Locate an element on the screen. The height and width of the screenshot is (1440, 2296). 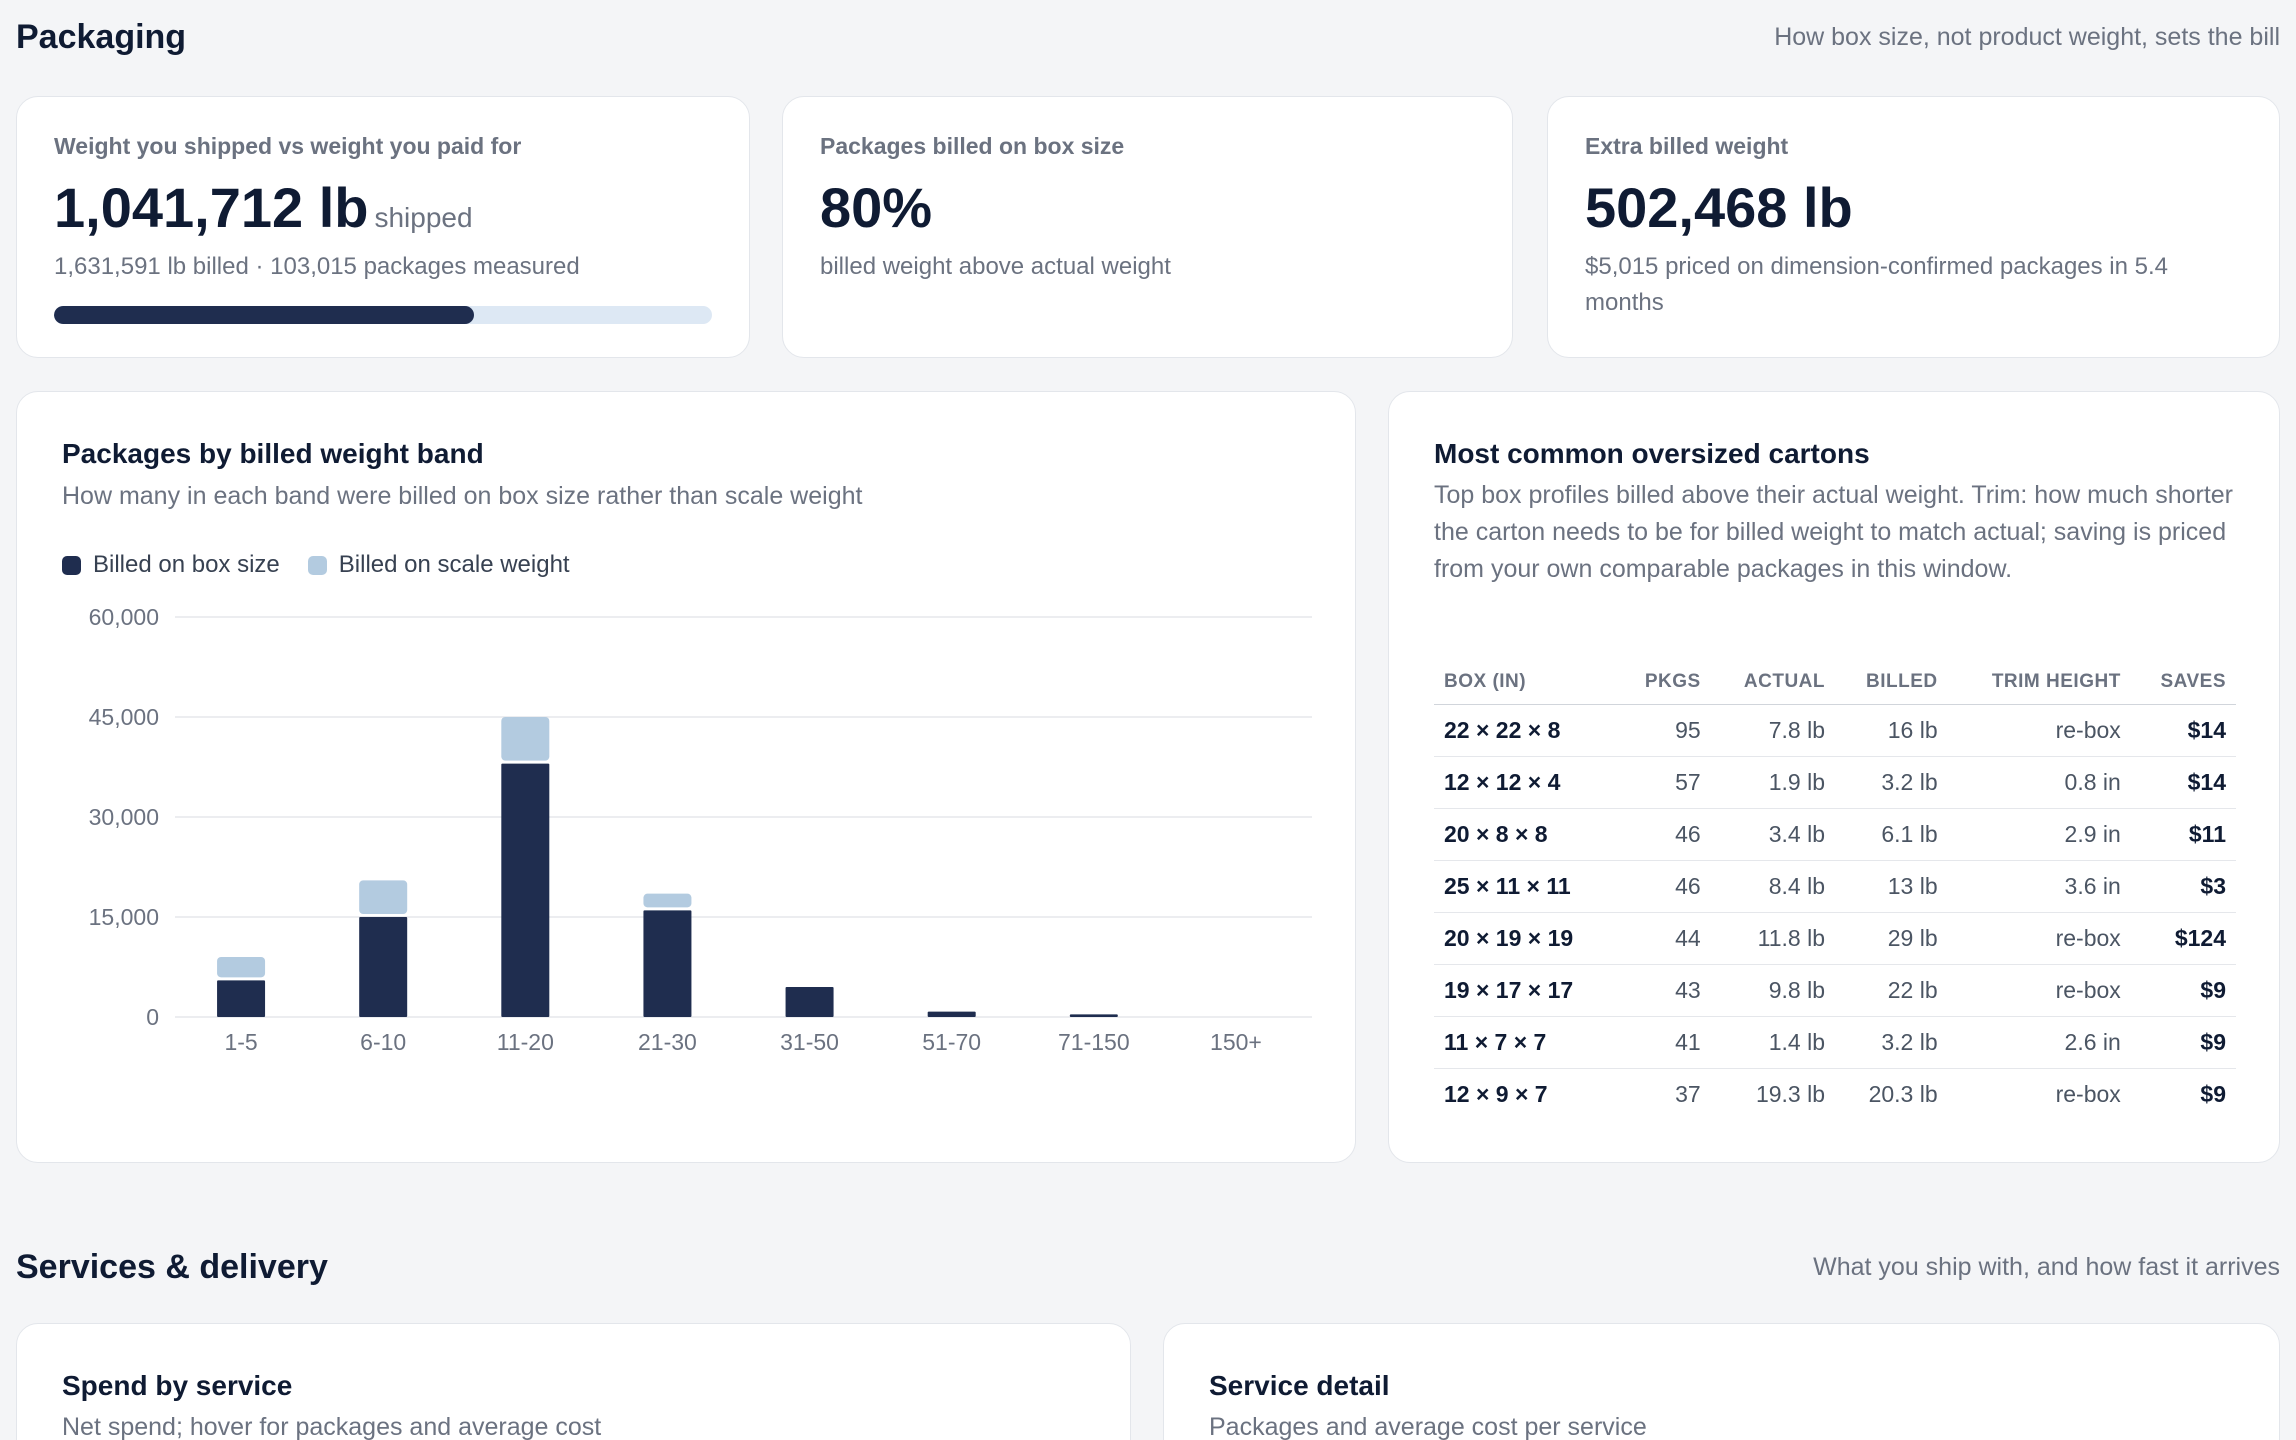
table-cell: $124 is located at coordinates (2183, 938).